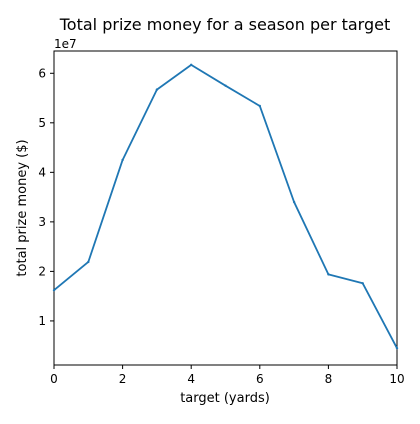 The height and width of the screenshot is (424, 420). Describe the element at coordinates (42, 271) in the screenshot. I see `y-tick-label: 2` at that location.